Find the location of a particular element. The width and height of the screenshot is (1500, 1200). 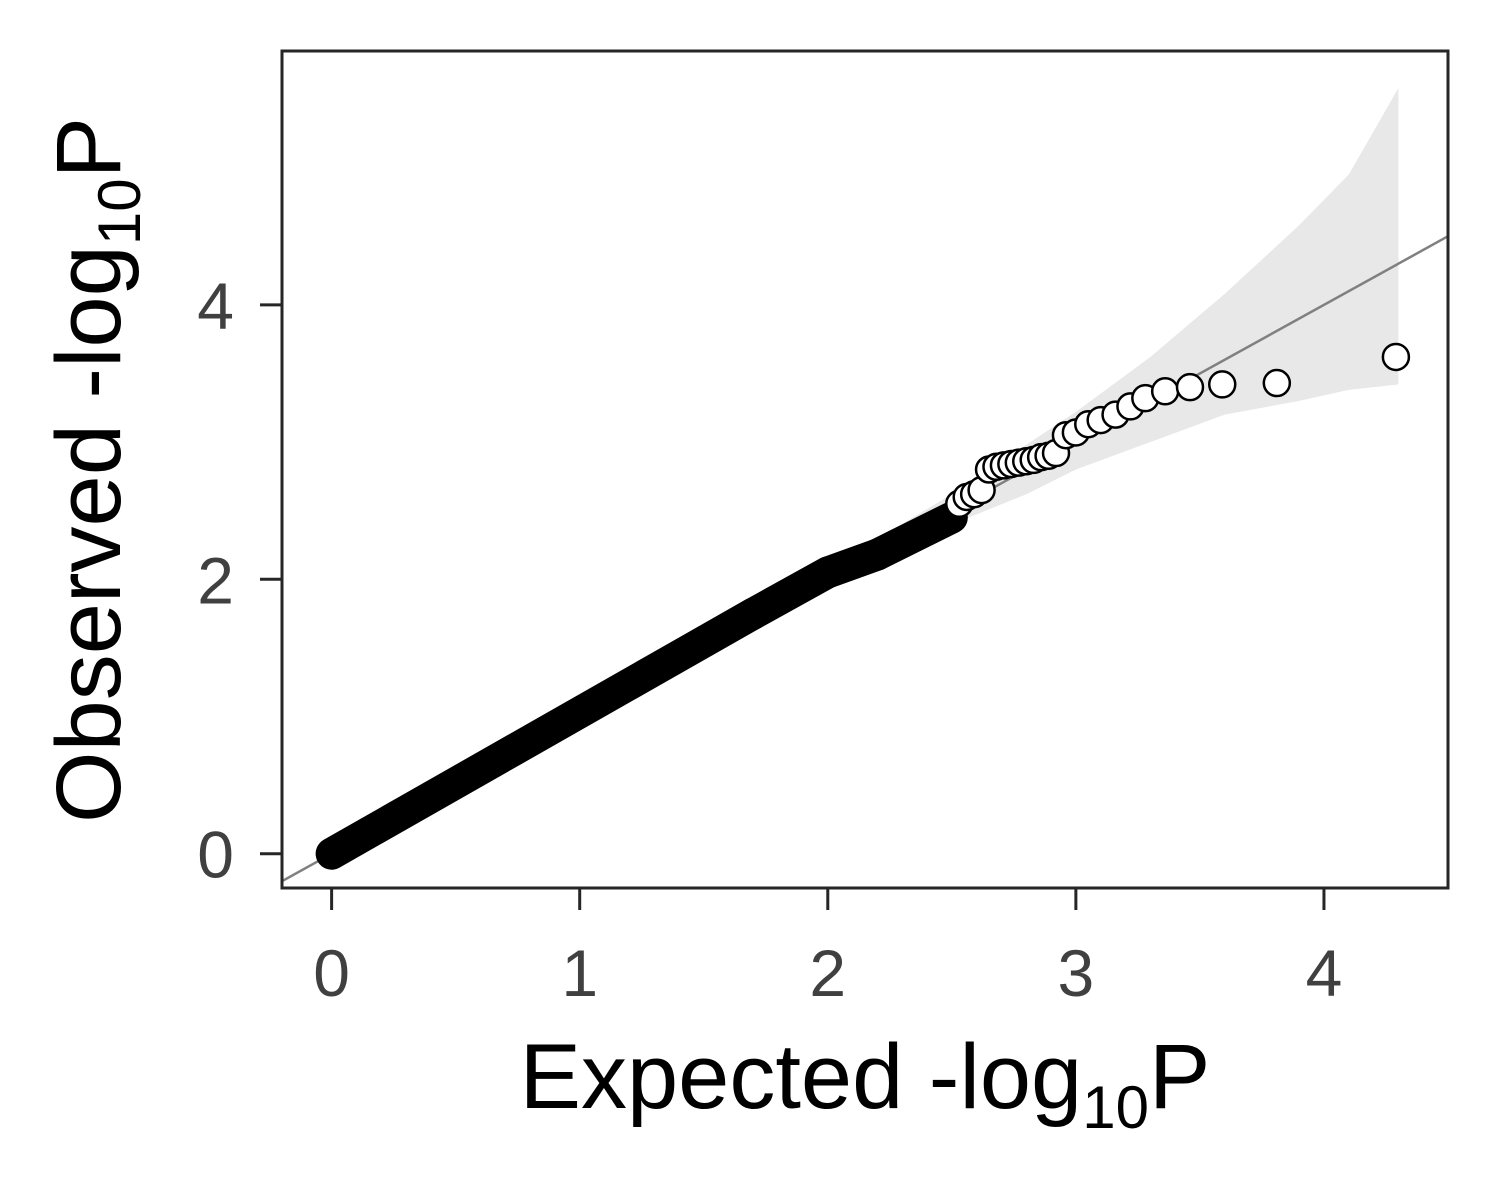

points-group is located at coordinates (1178, 430).